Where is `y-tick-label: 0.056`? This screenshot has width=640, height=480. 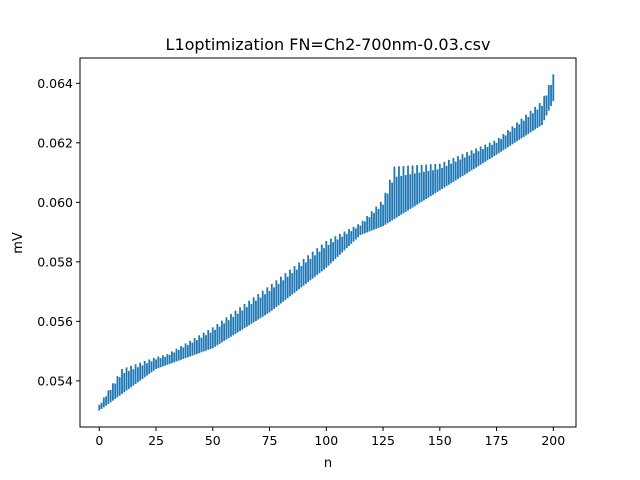
y-tick-label: 0.056 is located at coordinates (55, 321).